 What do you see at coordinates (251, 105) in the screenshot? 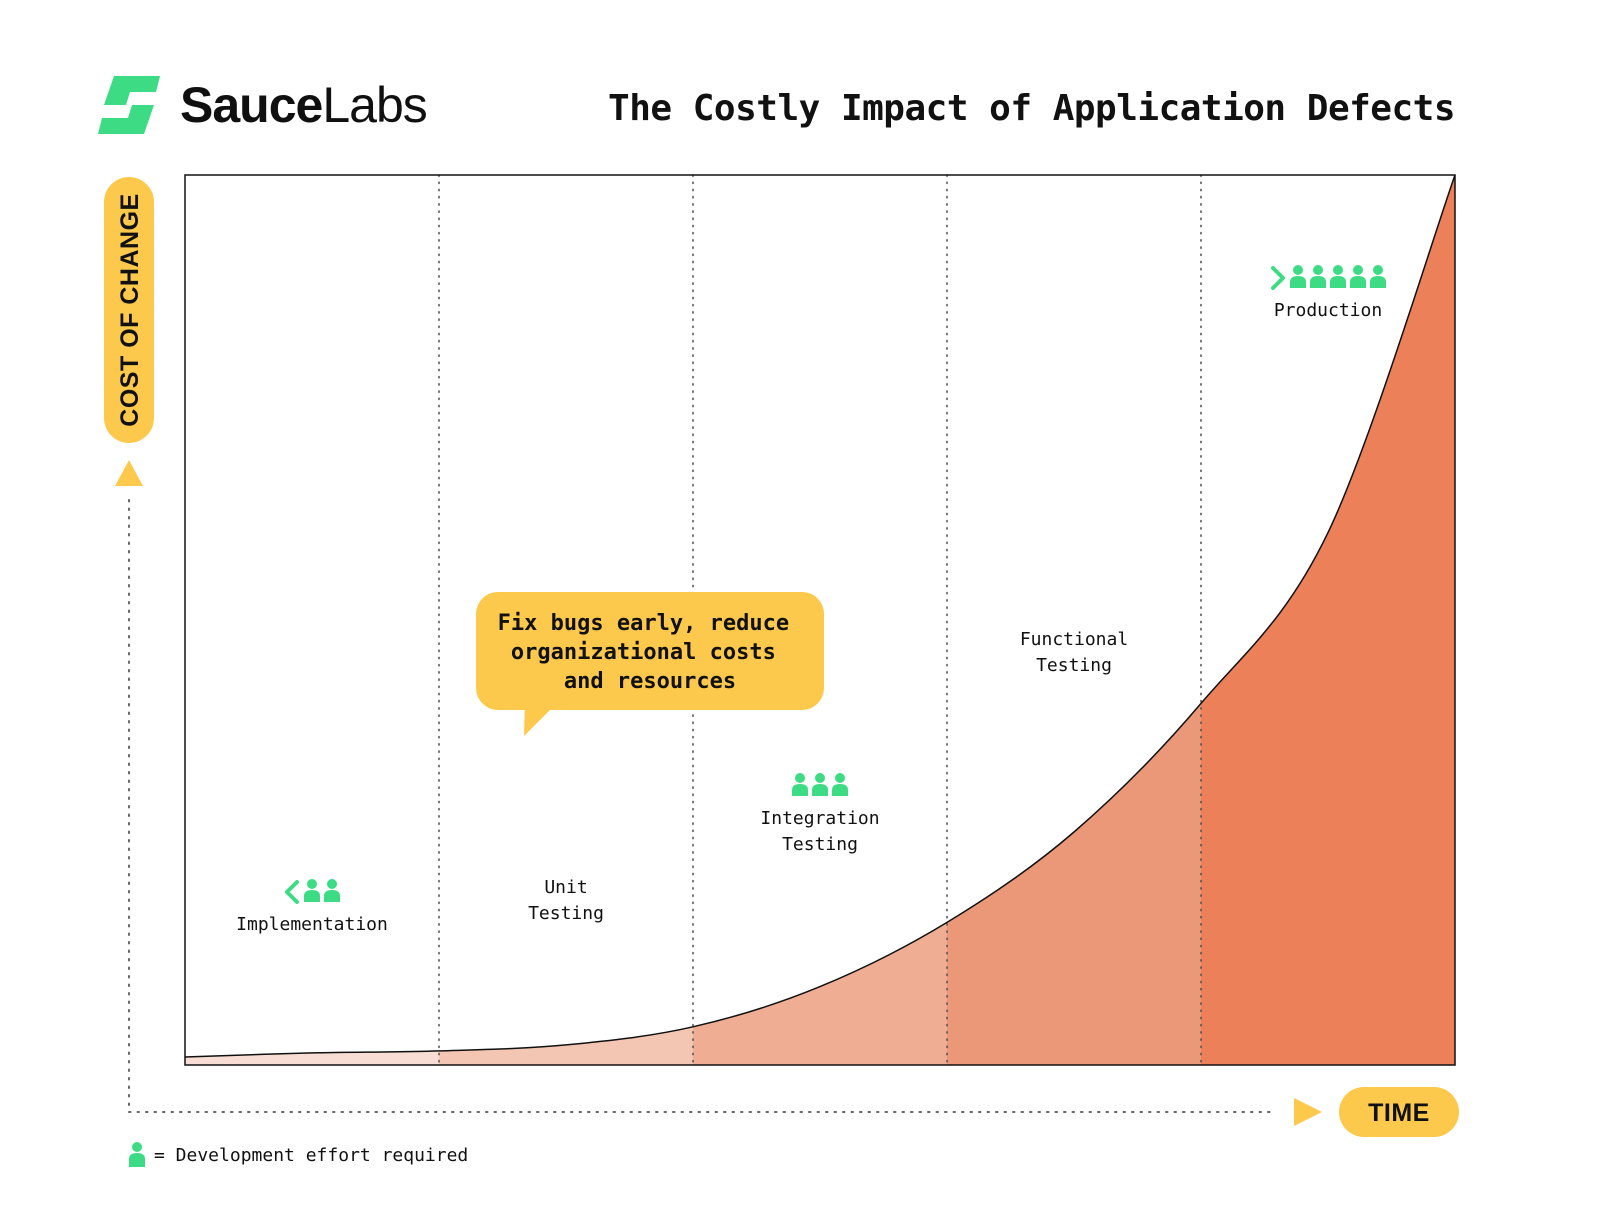
I see `brand-name-bold: Sauce` at bounding box center [251, 105].